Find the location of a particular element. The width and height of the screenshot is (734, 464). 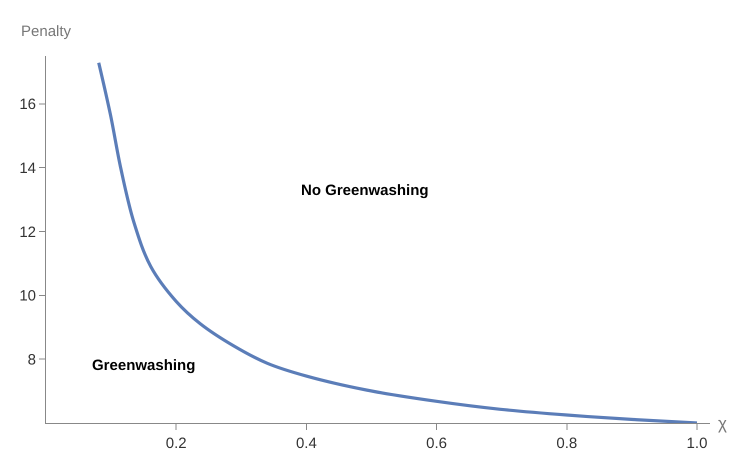

annotation: Greenwashing is located at coordinates (144, 365).